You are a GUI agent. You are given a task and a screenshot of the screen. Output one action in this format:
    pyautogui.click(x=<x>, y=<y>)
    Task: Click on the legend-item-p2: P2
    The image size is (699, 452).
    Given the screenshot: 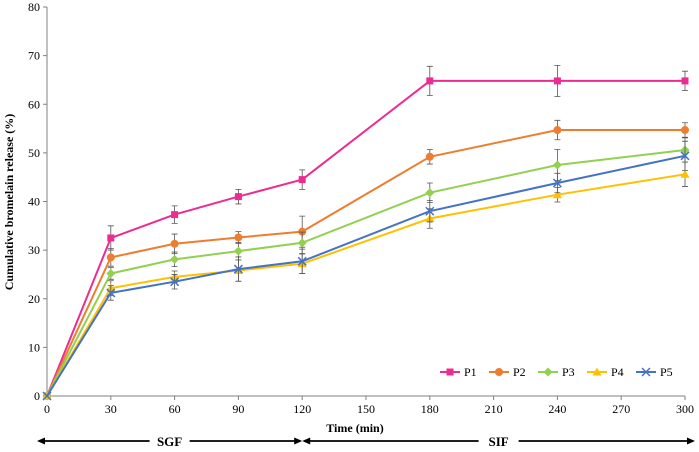 What is the action you would take?
    pyautogui.click(x=507, y=372)
    